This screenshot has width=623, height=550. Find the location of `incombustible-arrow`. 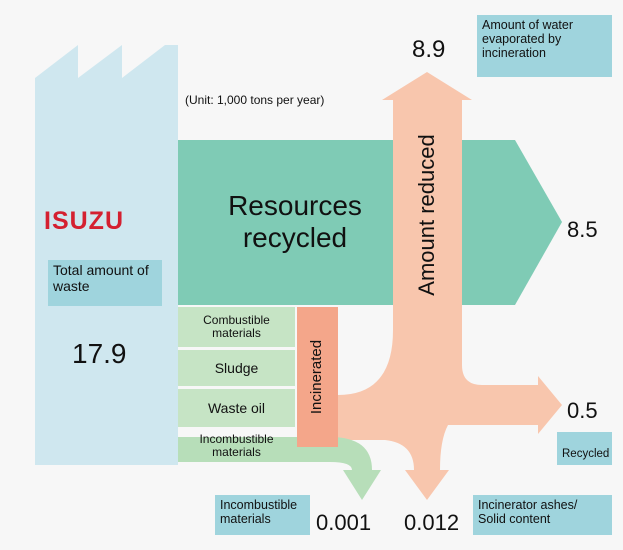

incombustible-arrow is located at coordinates (279, 468).